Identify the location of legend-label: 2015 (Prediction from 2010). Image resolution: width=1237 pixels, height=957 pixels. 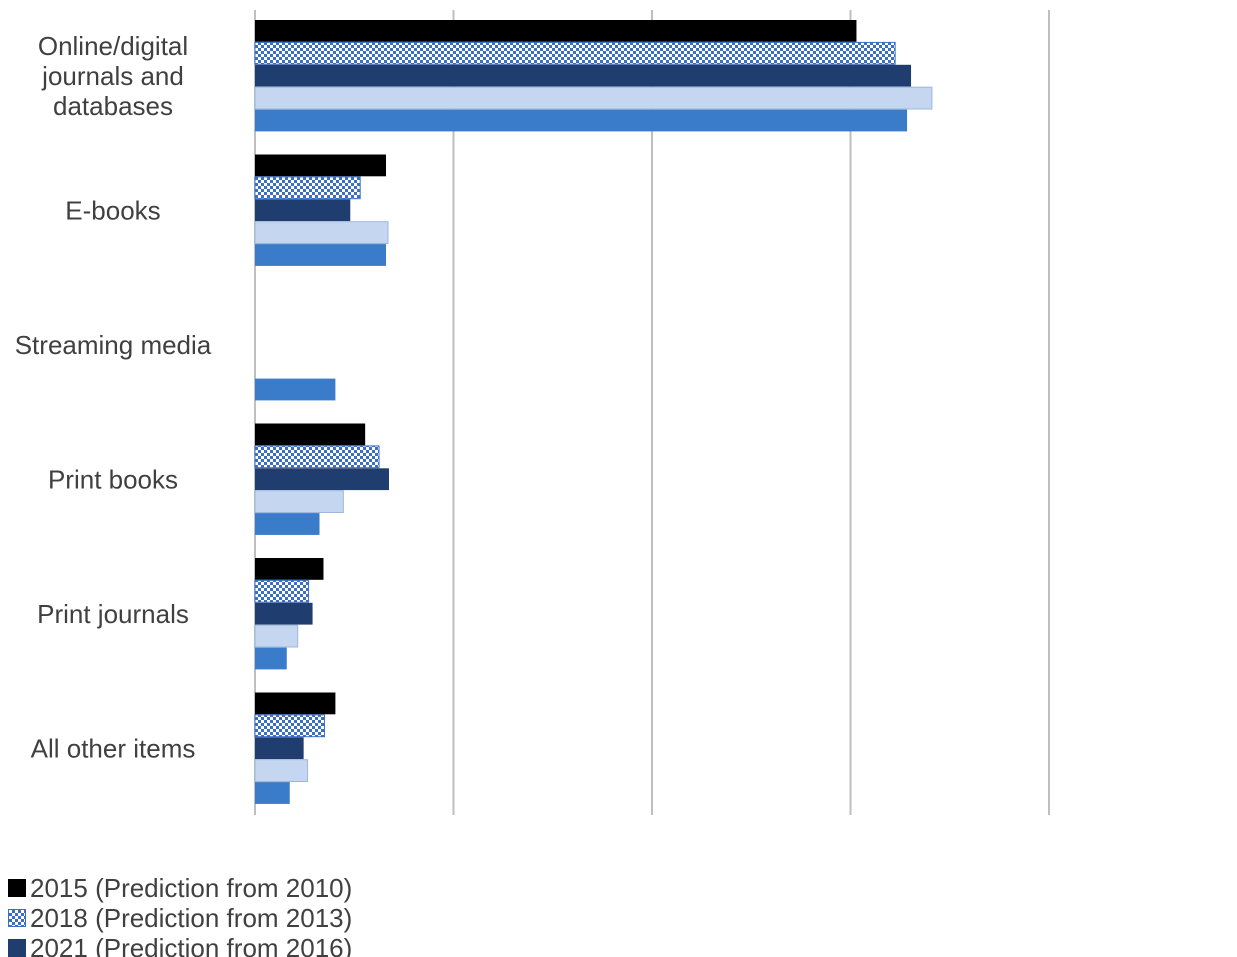
(191, 888).